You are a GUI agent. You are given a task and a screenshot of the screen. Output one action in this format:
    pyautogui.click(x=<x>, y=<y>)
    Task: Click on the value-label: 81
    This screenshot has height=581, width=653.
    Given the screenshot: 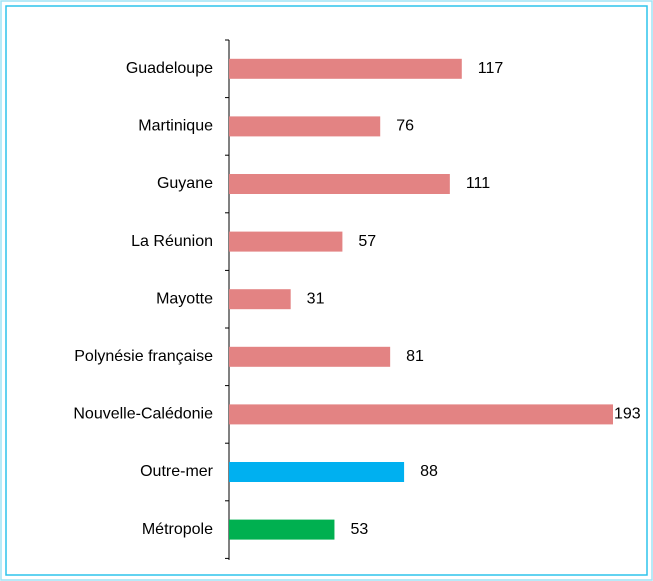 What is the action you would take?
    pyautogui.click(x=415, y=356)
    